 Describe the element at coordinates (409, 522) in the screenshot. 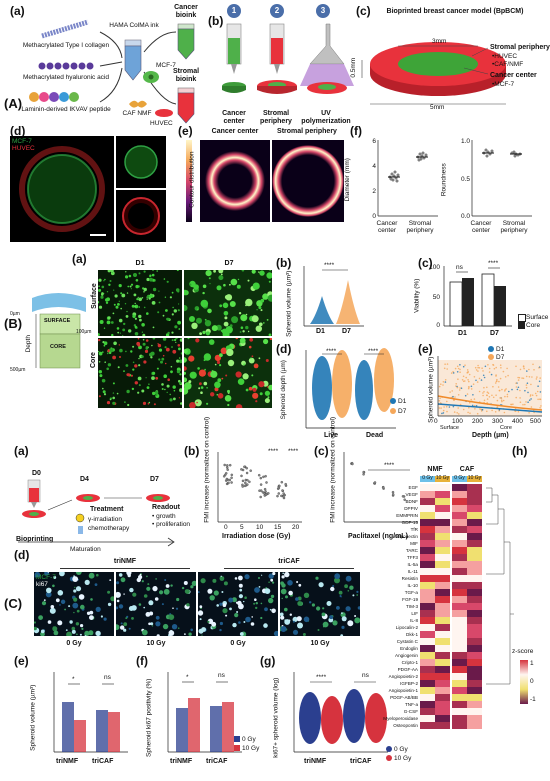

I see `heatmap-row-label: GDF-15` at that location.